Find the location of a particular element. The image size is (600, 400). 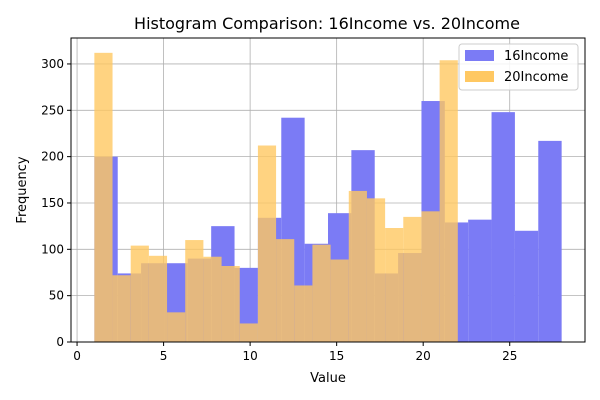

x-axis-label: Value is located at coordinates (328, 378).